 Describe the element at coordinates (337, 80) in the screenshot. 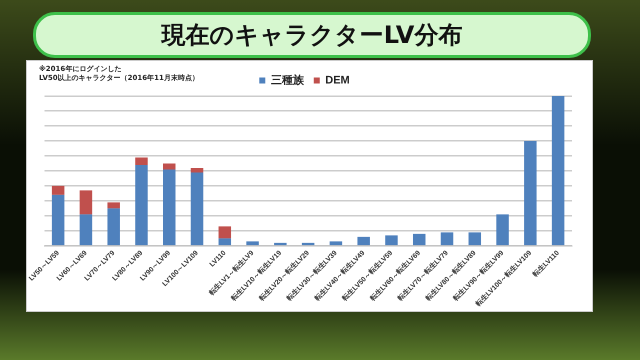

I see `legend-label: DEM` at that location.